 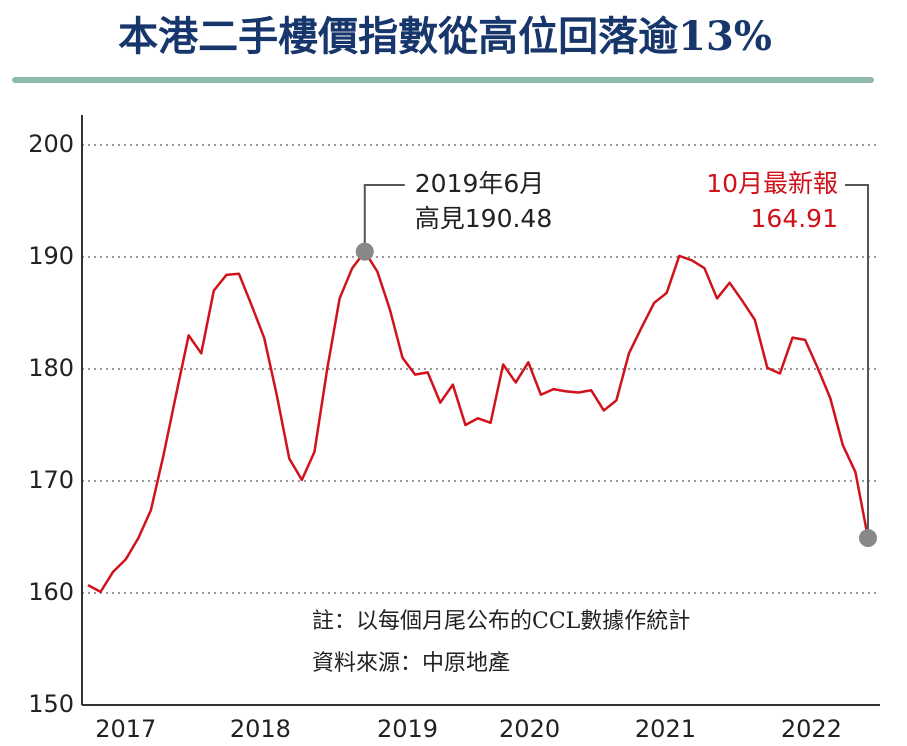 I want to click on y-tick-label: 150, so click(x=51, y=704).